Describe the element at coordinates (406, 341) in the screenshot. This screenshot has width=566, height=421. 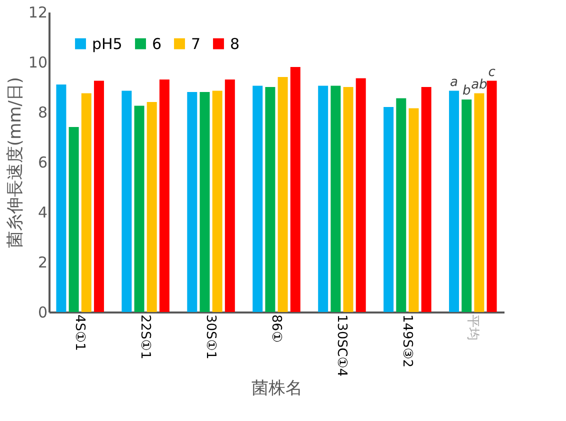
I see `x-tick-label: 149S③2` at that location.